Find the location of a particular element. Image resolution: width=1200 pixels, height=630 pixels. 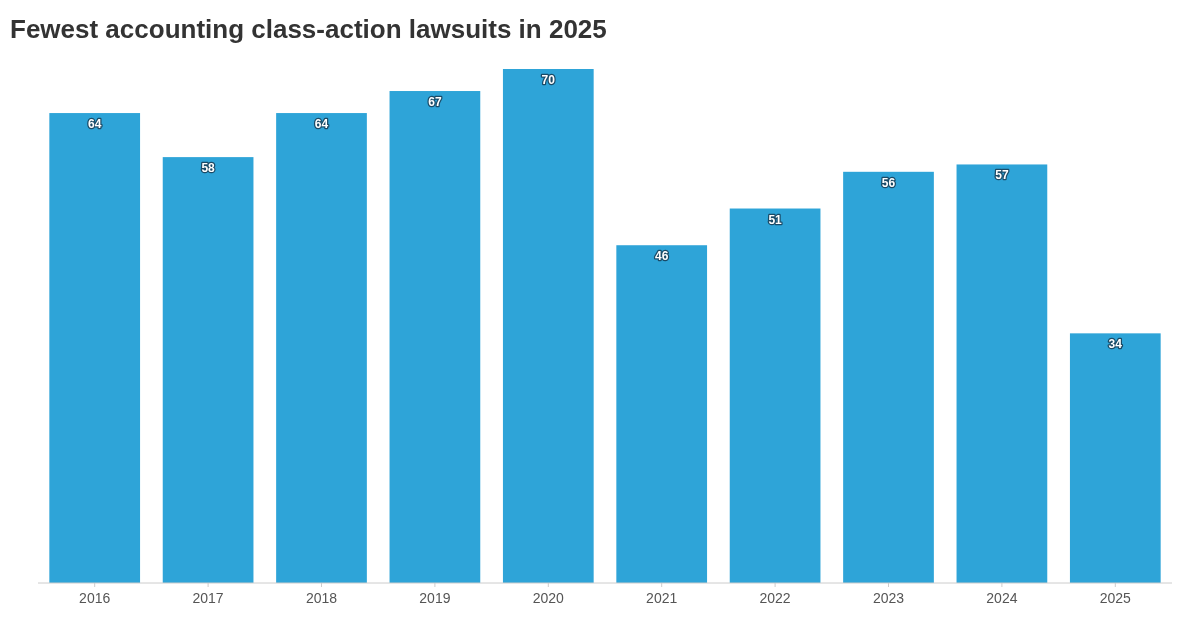

data-label: 58 is located at coordinates (208, 168).